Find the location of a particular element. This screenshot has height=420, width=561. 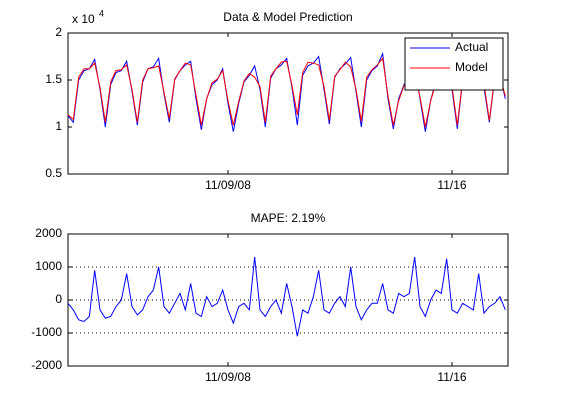

y-tick-label: 1 is located at coordinates (58, 126).